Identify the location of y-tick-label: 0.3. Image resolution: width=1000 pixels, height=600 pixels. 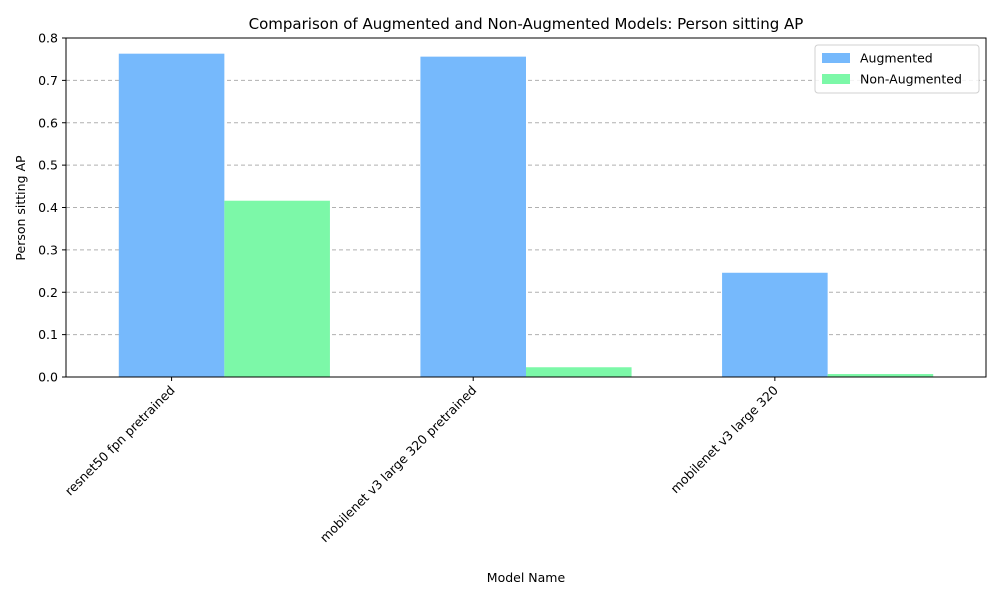
(48, 249).